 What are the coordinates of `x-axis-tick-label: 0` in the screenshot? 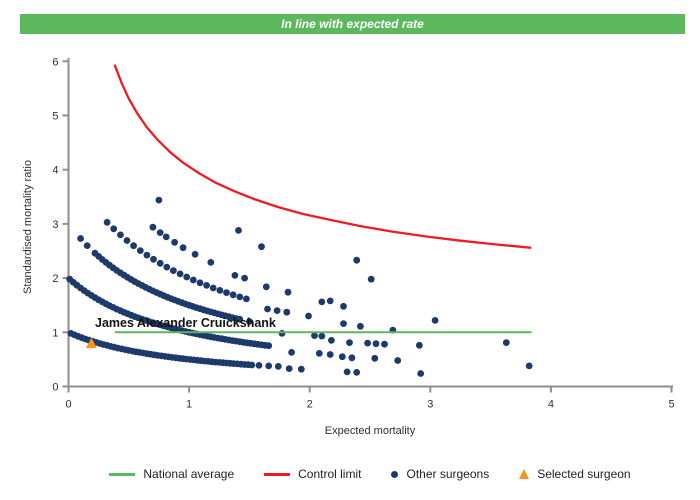 It's located at (68, 405).